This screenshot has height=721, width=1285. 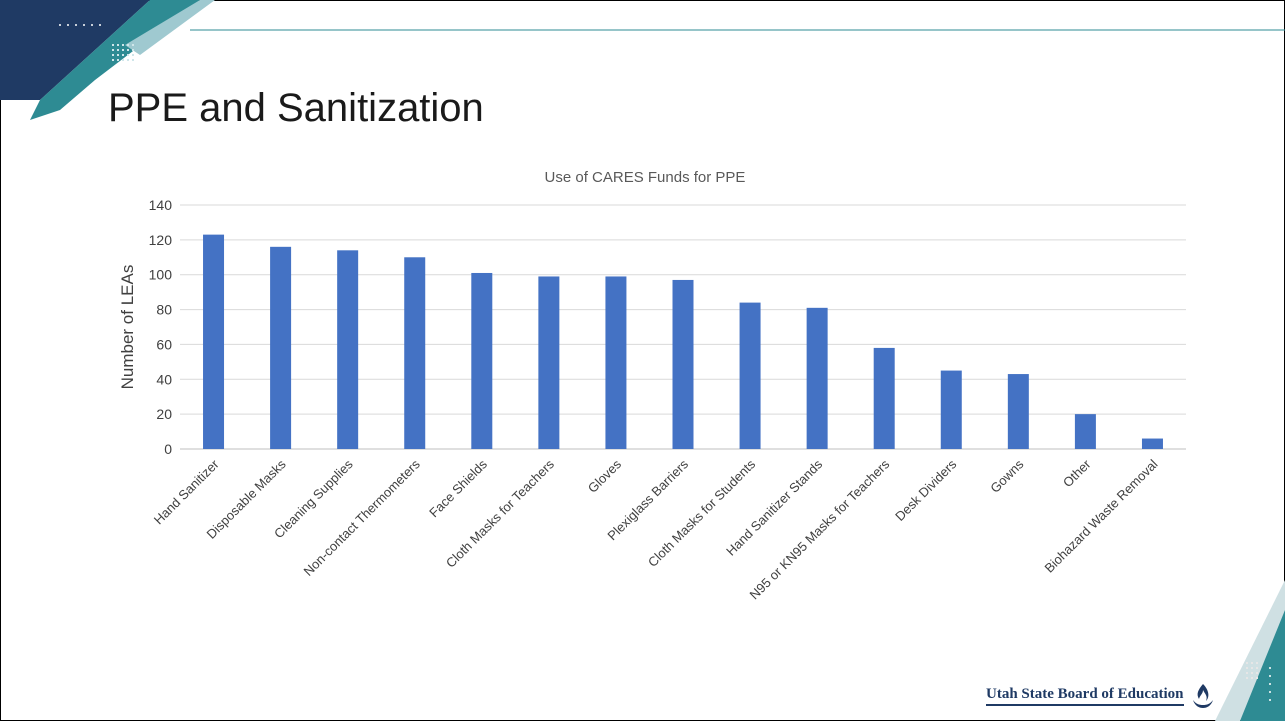 I want to click on y-tick-labels: 0 20 40 60 80 100 120 140, so click(x=161, y=327).